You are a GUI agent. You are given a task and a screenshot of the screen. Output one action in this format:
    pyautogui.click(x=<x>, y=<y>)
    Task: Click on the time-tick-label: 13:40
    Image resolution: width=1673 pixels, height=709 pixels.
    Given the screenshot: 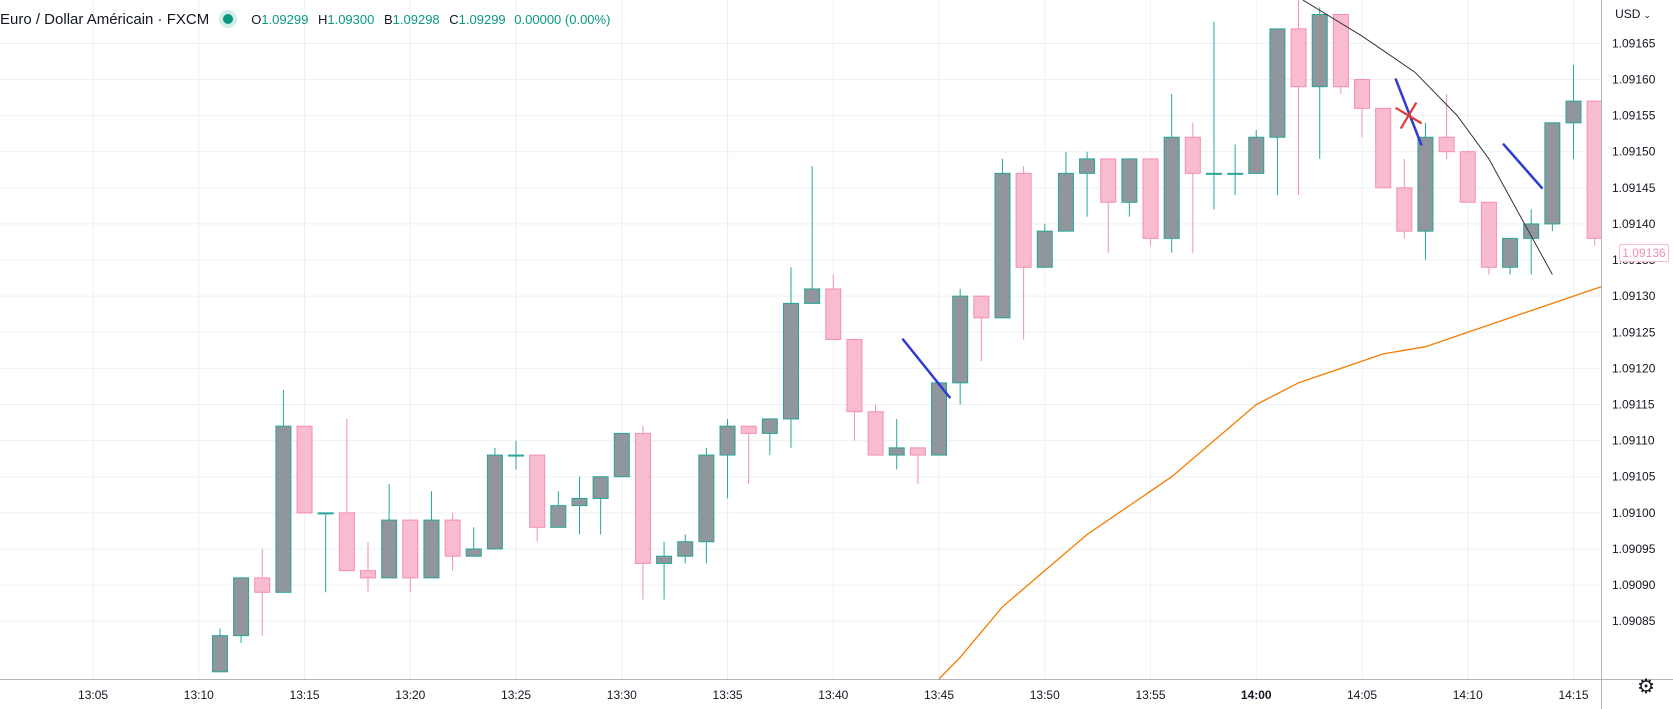 What is the action you would take?
    pyautogui.click(x=833, y=695)
    